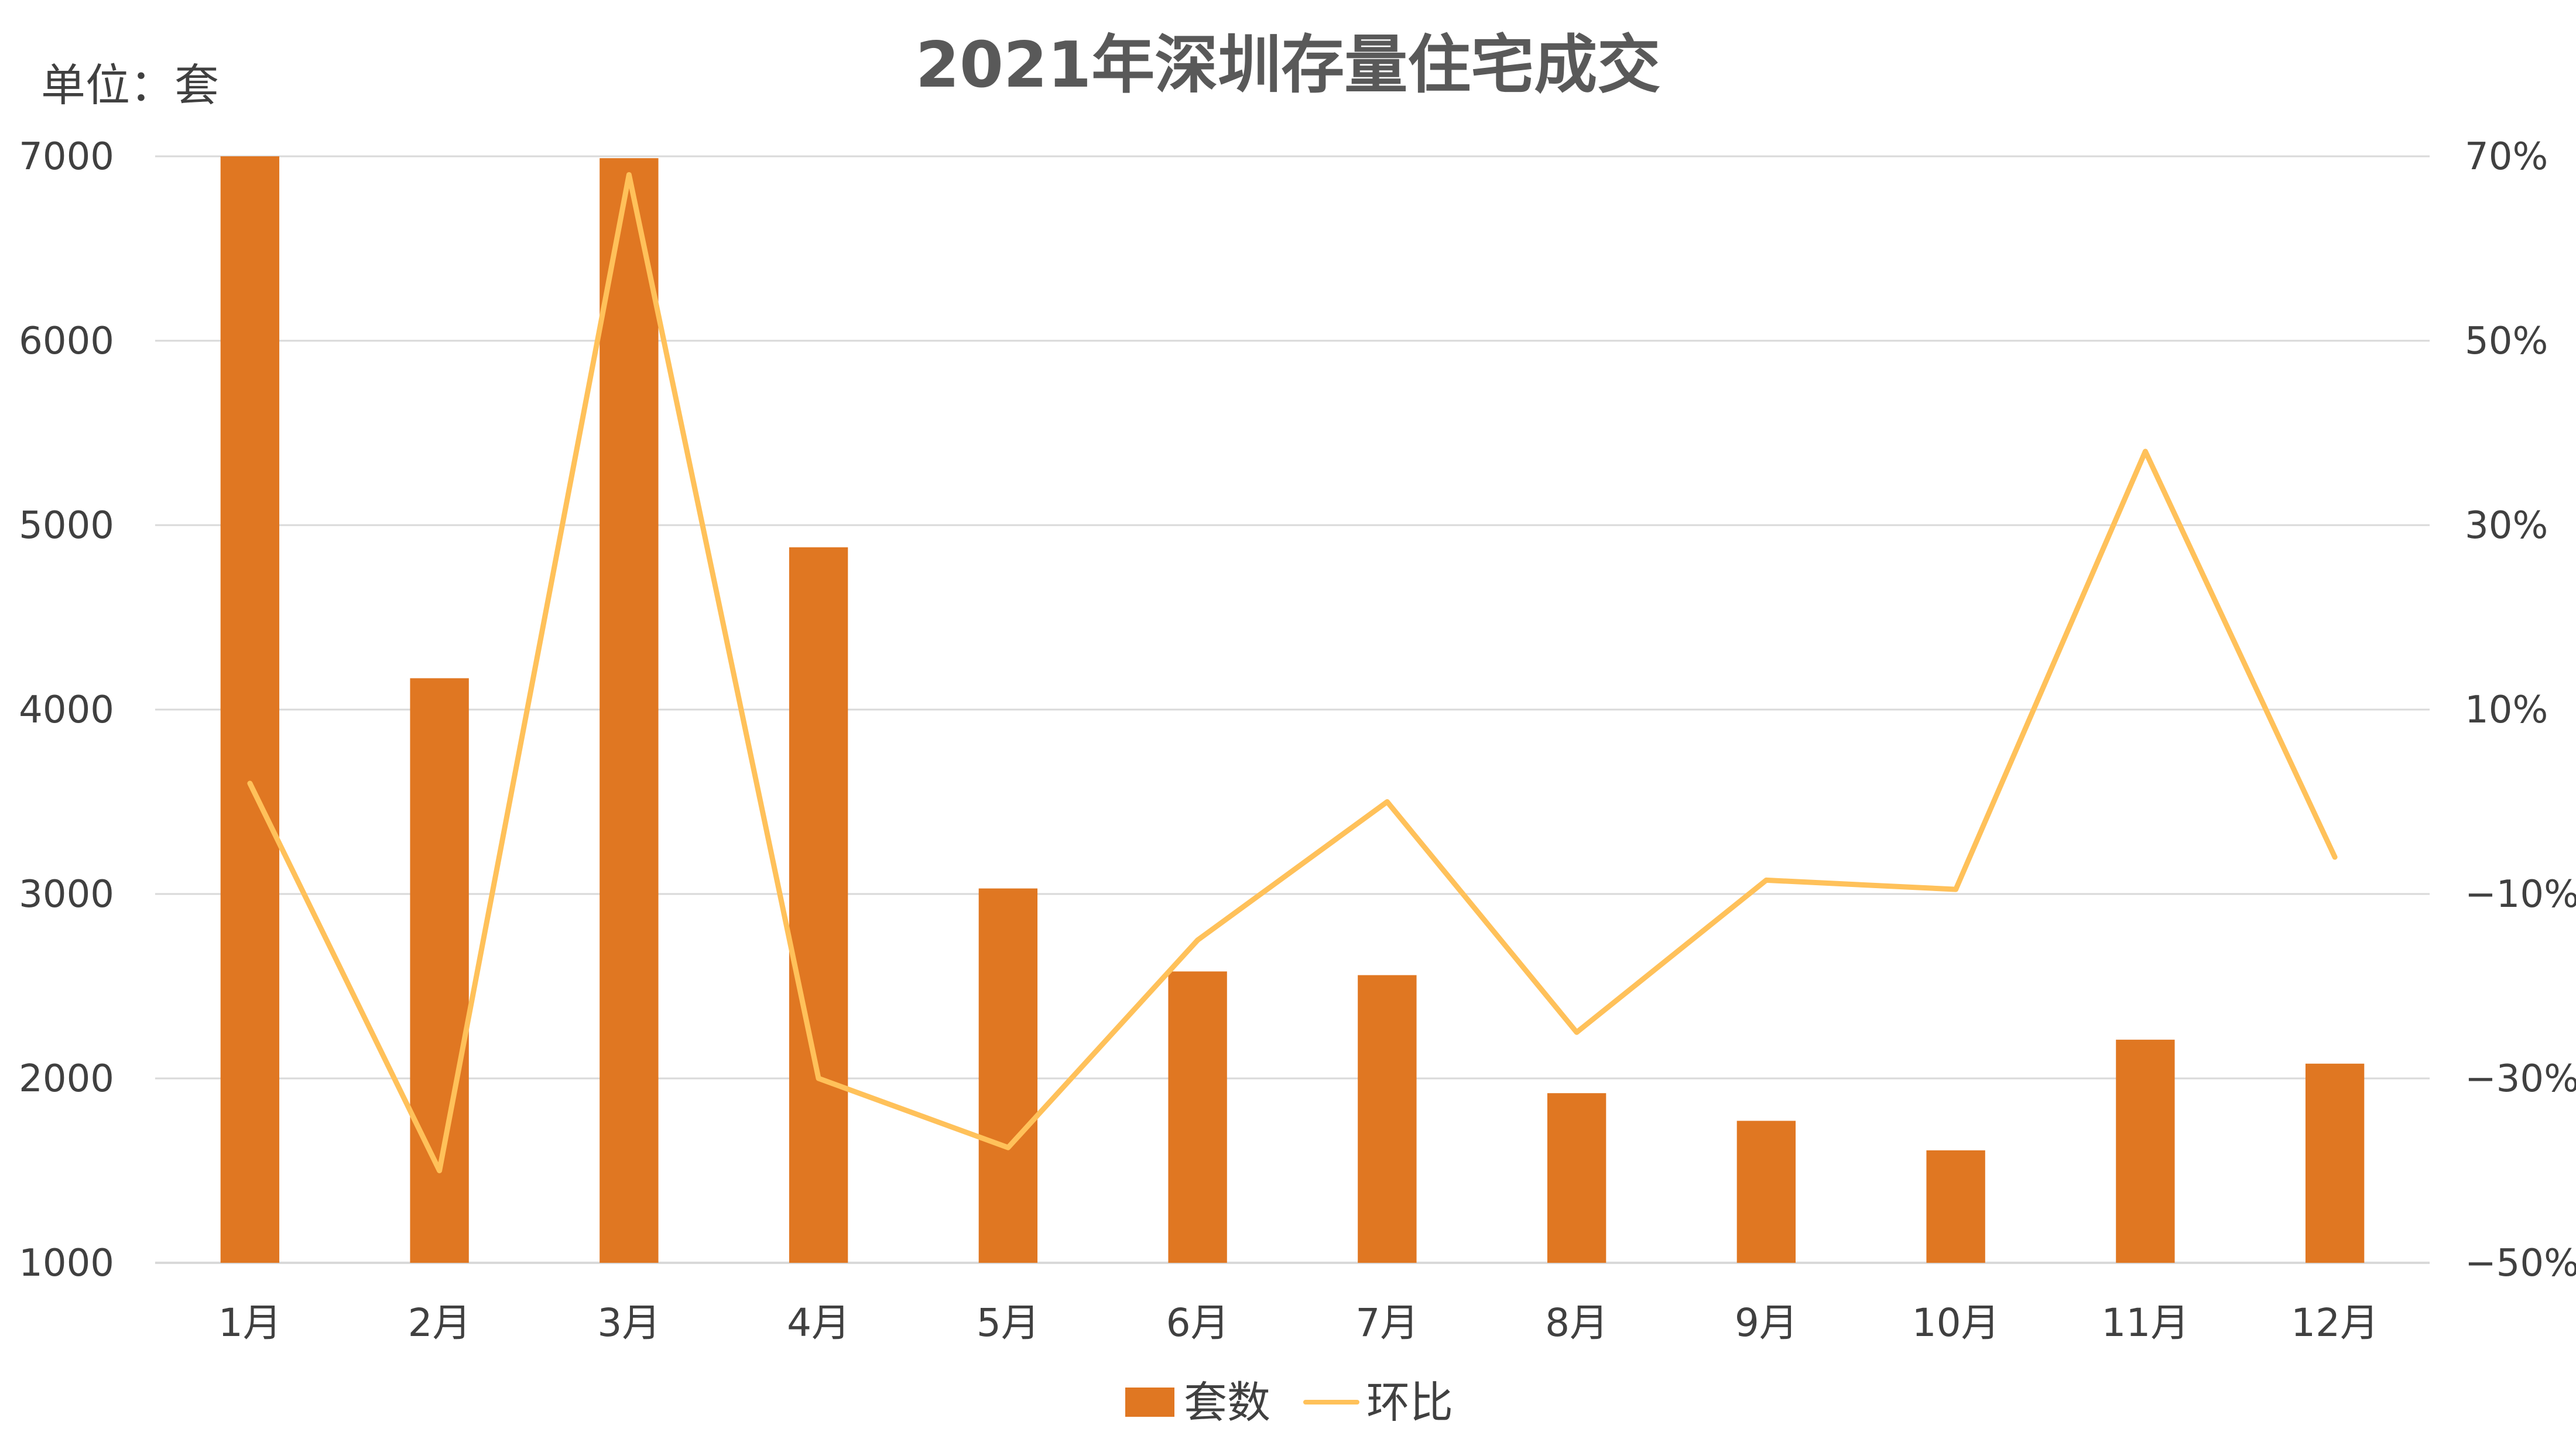 The height and width of the screenshot is (1449, 2576). I want to click on y-tick-left: 4000, so click(66, 710).